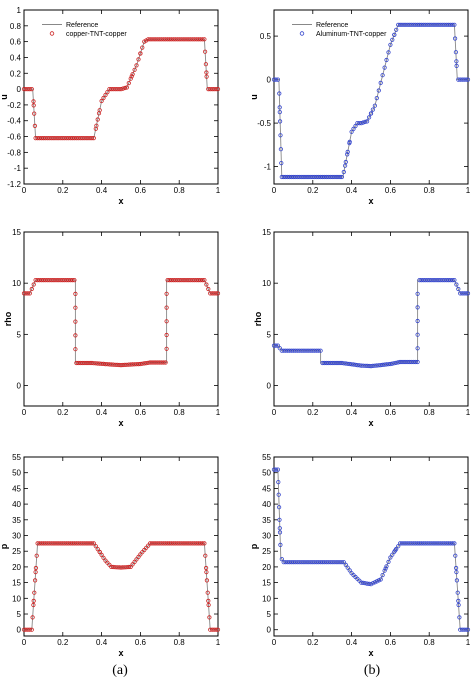 This screenshot has width=474, height=680. What do you see at coordinates (63, 412) in the screenshot?
I see `x-tick-label: 0.2` at bounding box center [63, 412].